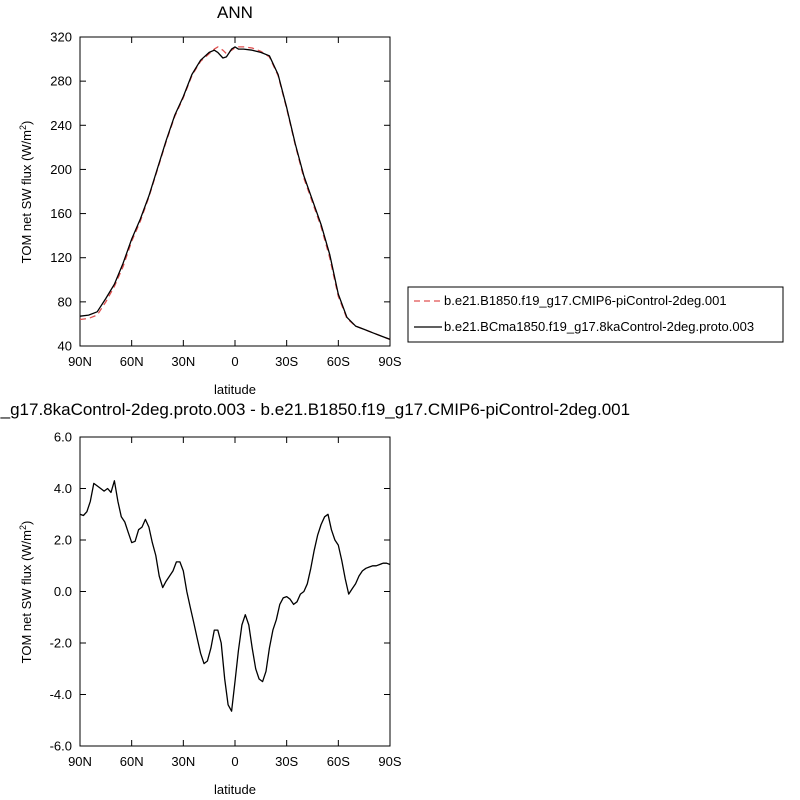 The height and width of the screenshot is (800, 800). Describe the element at coordinates (61, 257) in the screenshot. I see `top-y-tick-label: 120` at that location.